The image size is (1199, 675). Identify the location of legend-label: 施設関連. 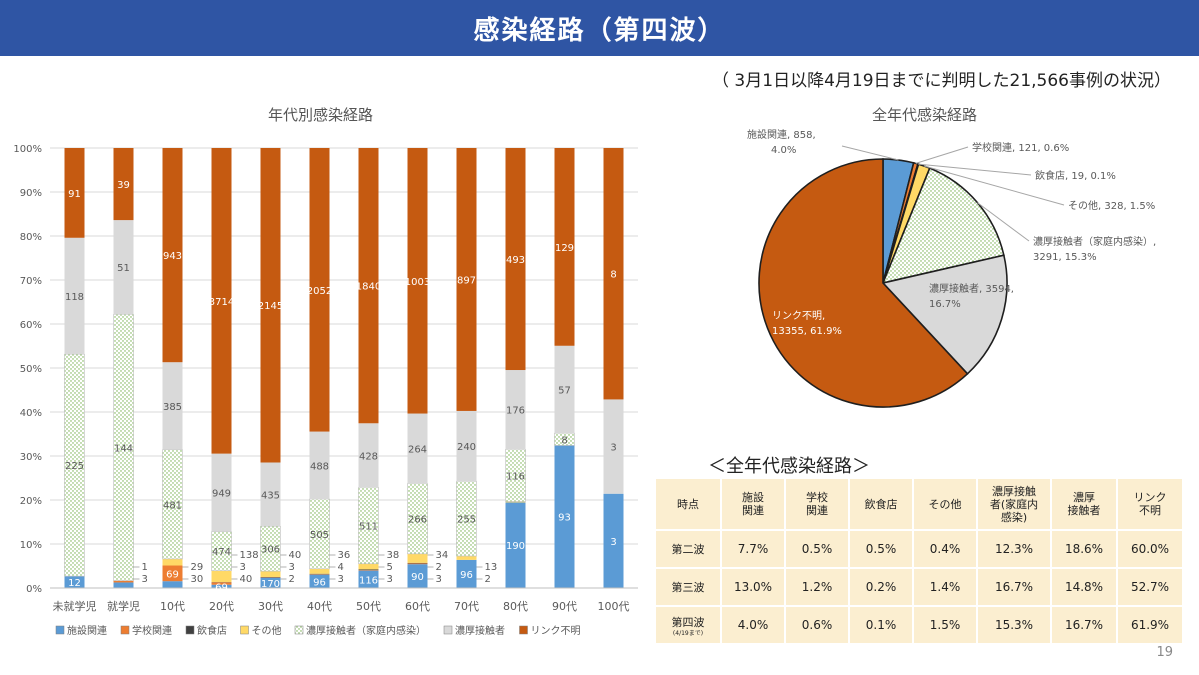
(87, 630).